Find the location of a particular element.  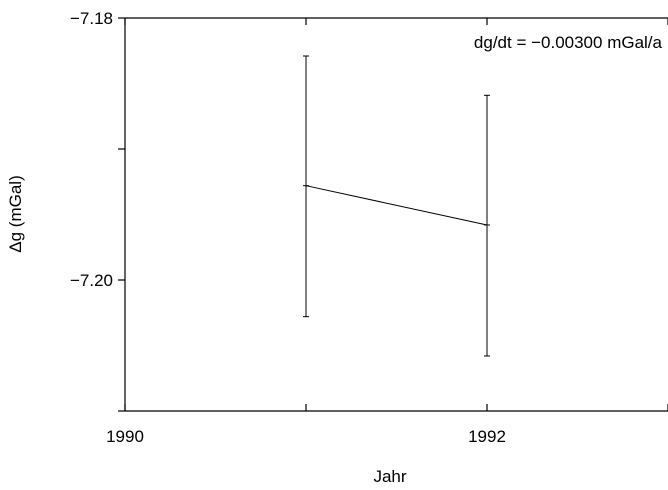

y-tick-label: −7.20 is located at coordinates (91, 280).